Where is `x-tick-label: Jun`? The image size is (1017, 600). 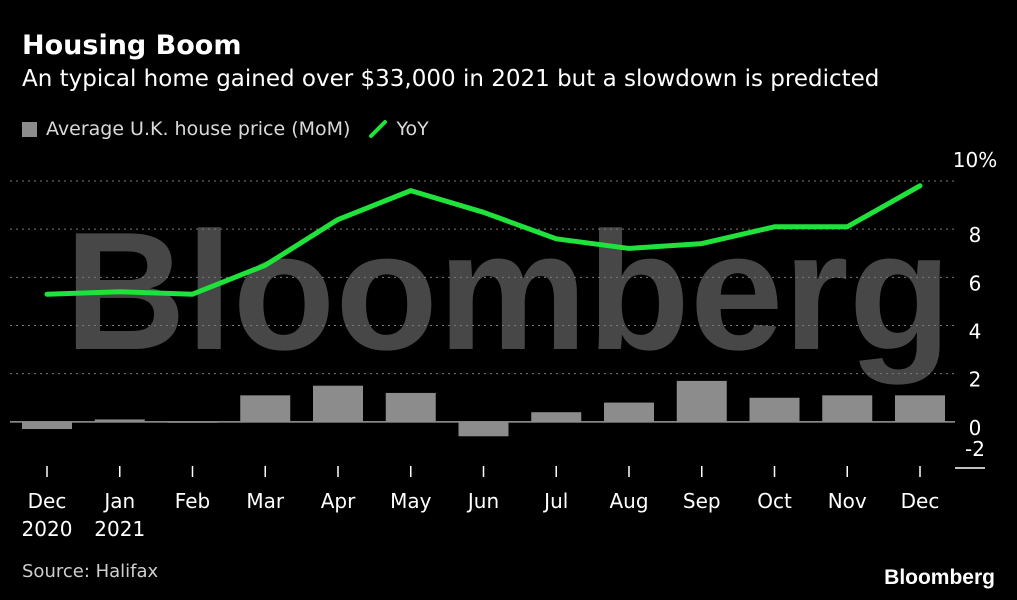 x-tick-label: Jun is located at coordinates (482, 501).